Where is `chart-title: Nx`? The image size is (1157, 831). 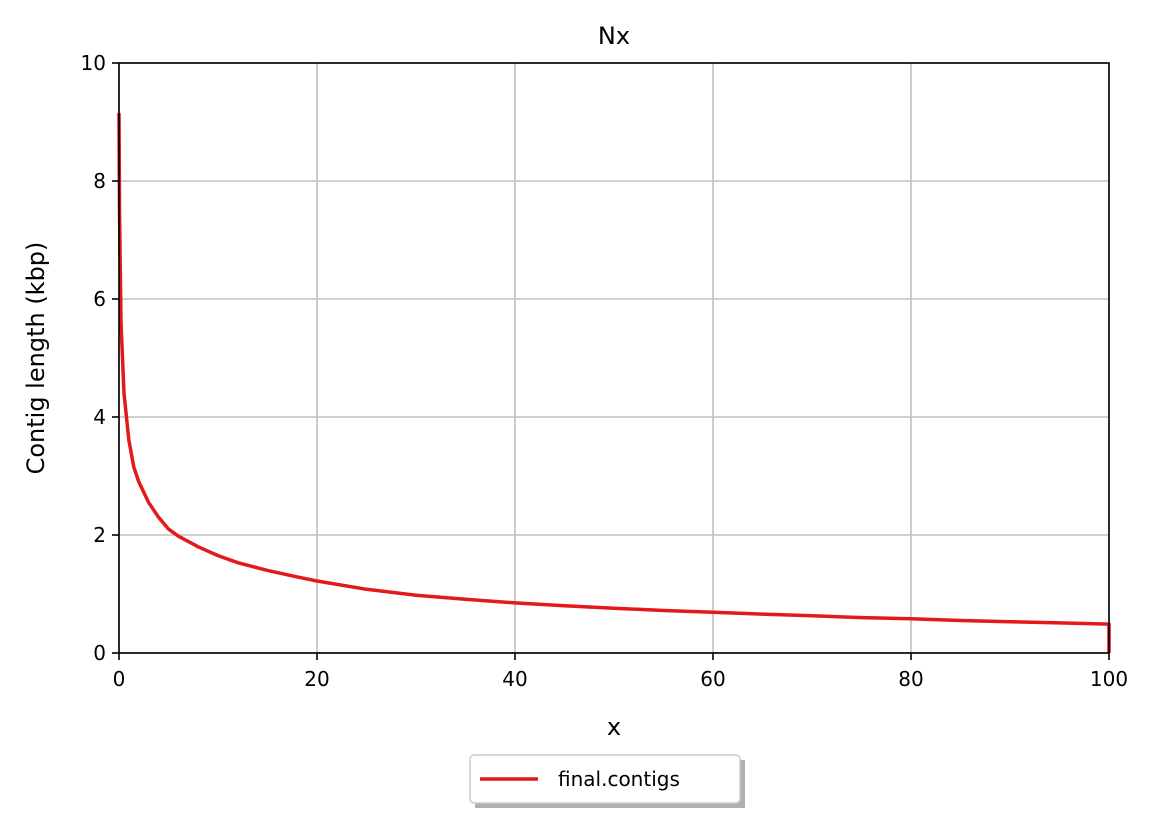
chart-title: Nx is located at coordinates (614, 36).